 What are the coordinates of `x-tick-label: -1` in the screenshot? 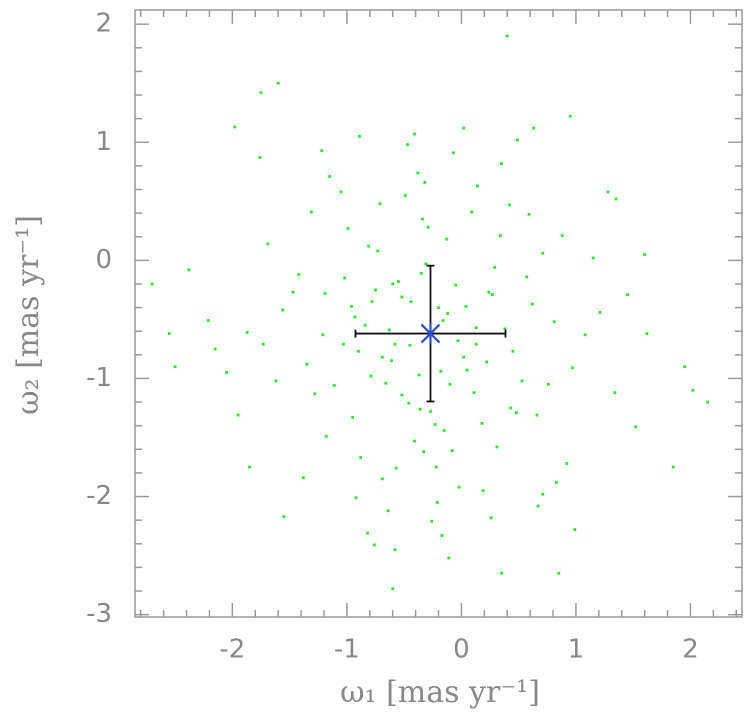 It's located at (347, 650).